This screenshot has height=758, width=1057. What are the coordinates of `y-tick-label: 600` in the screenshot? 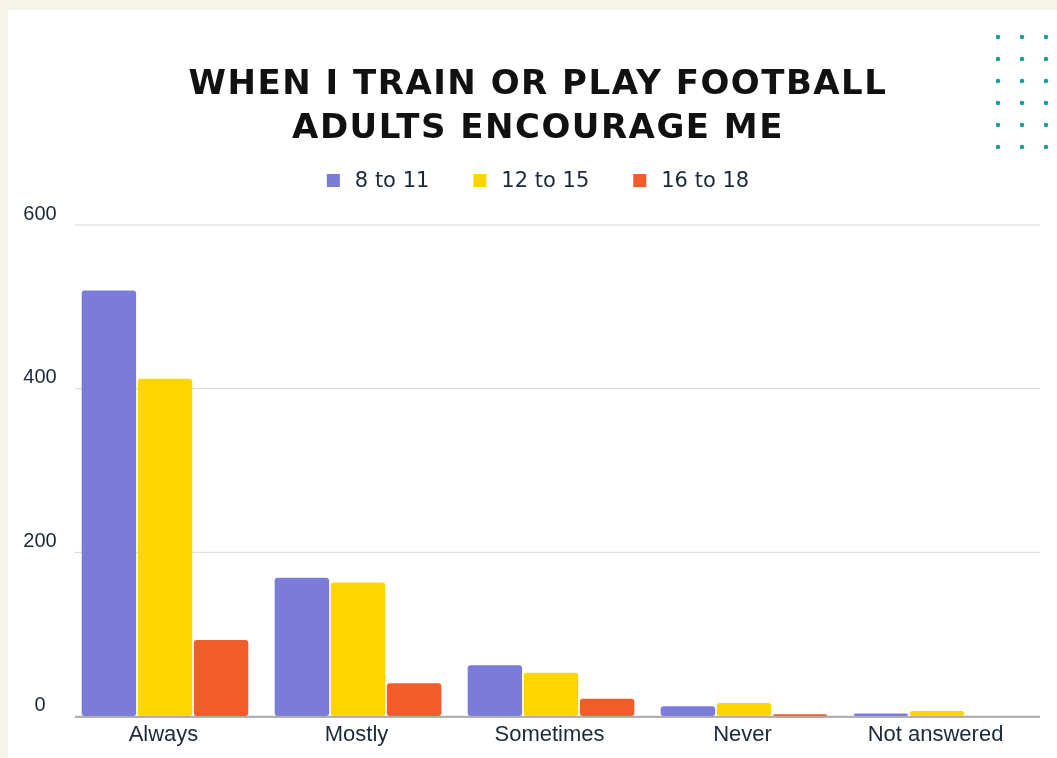 It's located at (40, 212).